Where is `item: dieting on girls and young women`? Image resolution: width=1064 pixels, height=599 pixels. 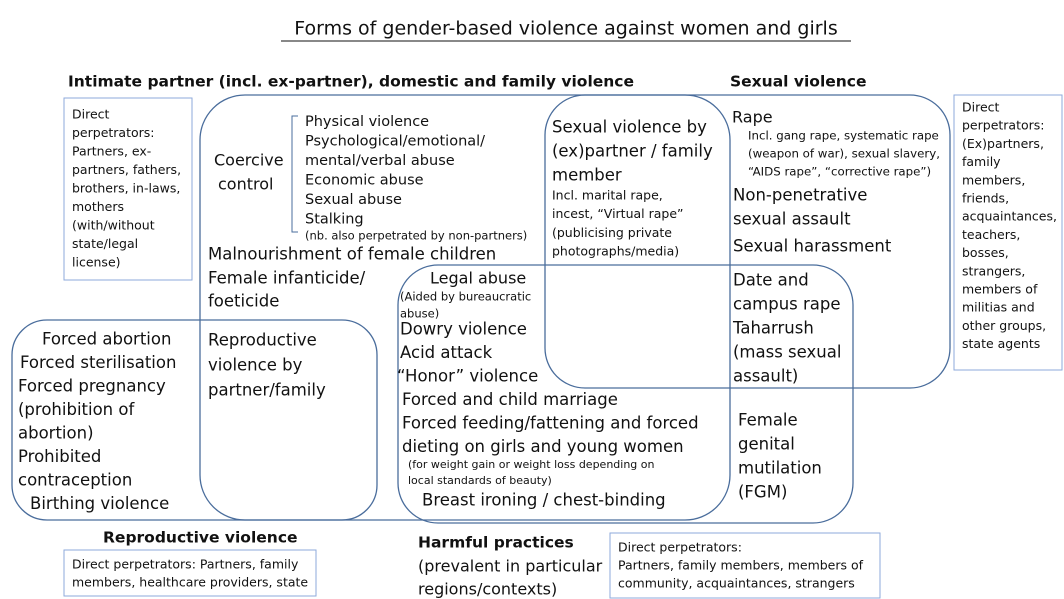
item: dieting on girls and young women is located at coordinates (543, 446).